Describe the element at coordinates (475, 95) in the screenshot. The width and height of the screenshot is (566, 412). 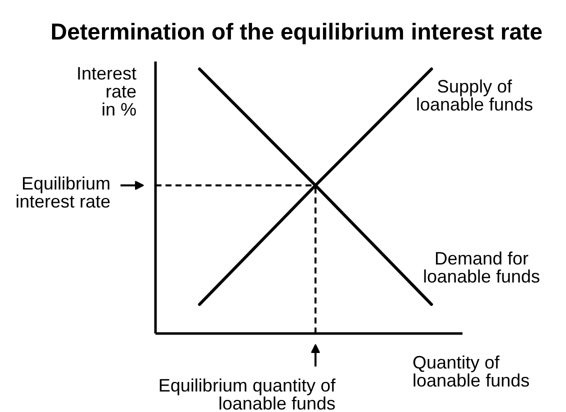
I see `series-label: Supply of loanable funds` at that location.